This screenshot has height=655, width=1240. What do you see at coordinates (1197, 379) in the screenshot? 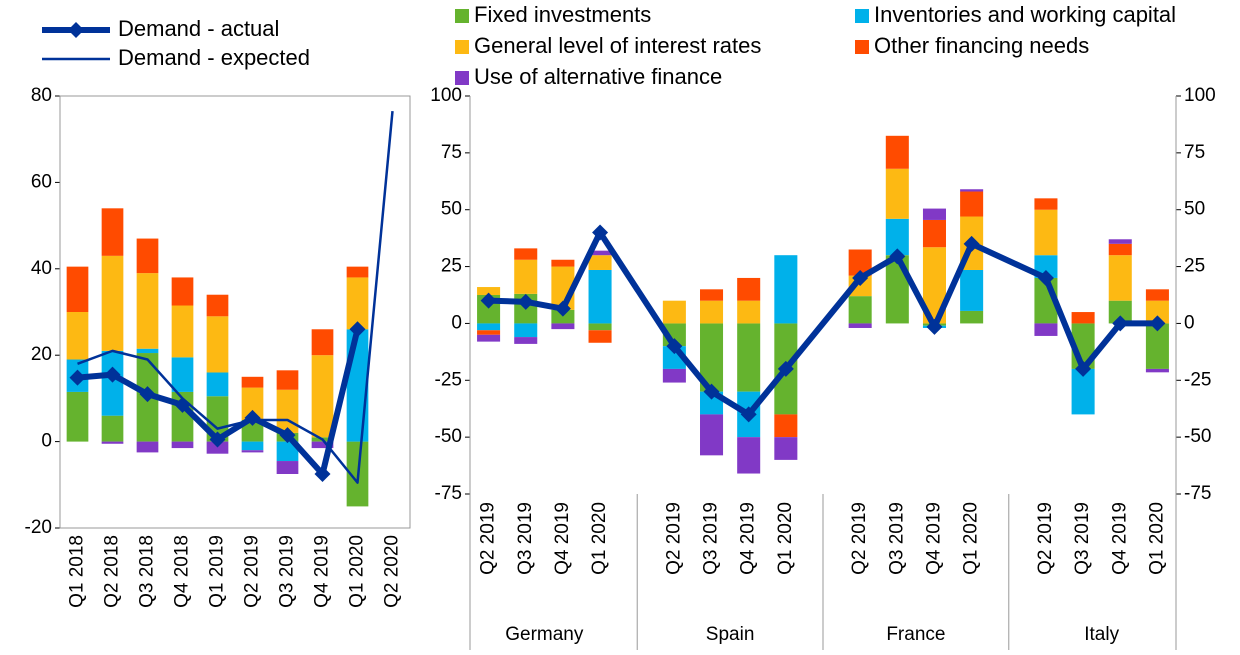
I see `y-tick-label: -25` at bounding box center [1197, 379].